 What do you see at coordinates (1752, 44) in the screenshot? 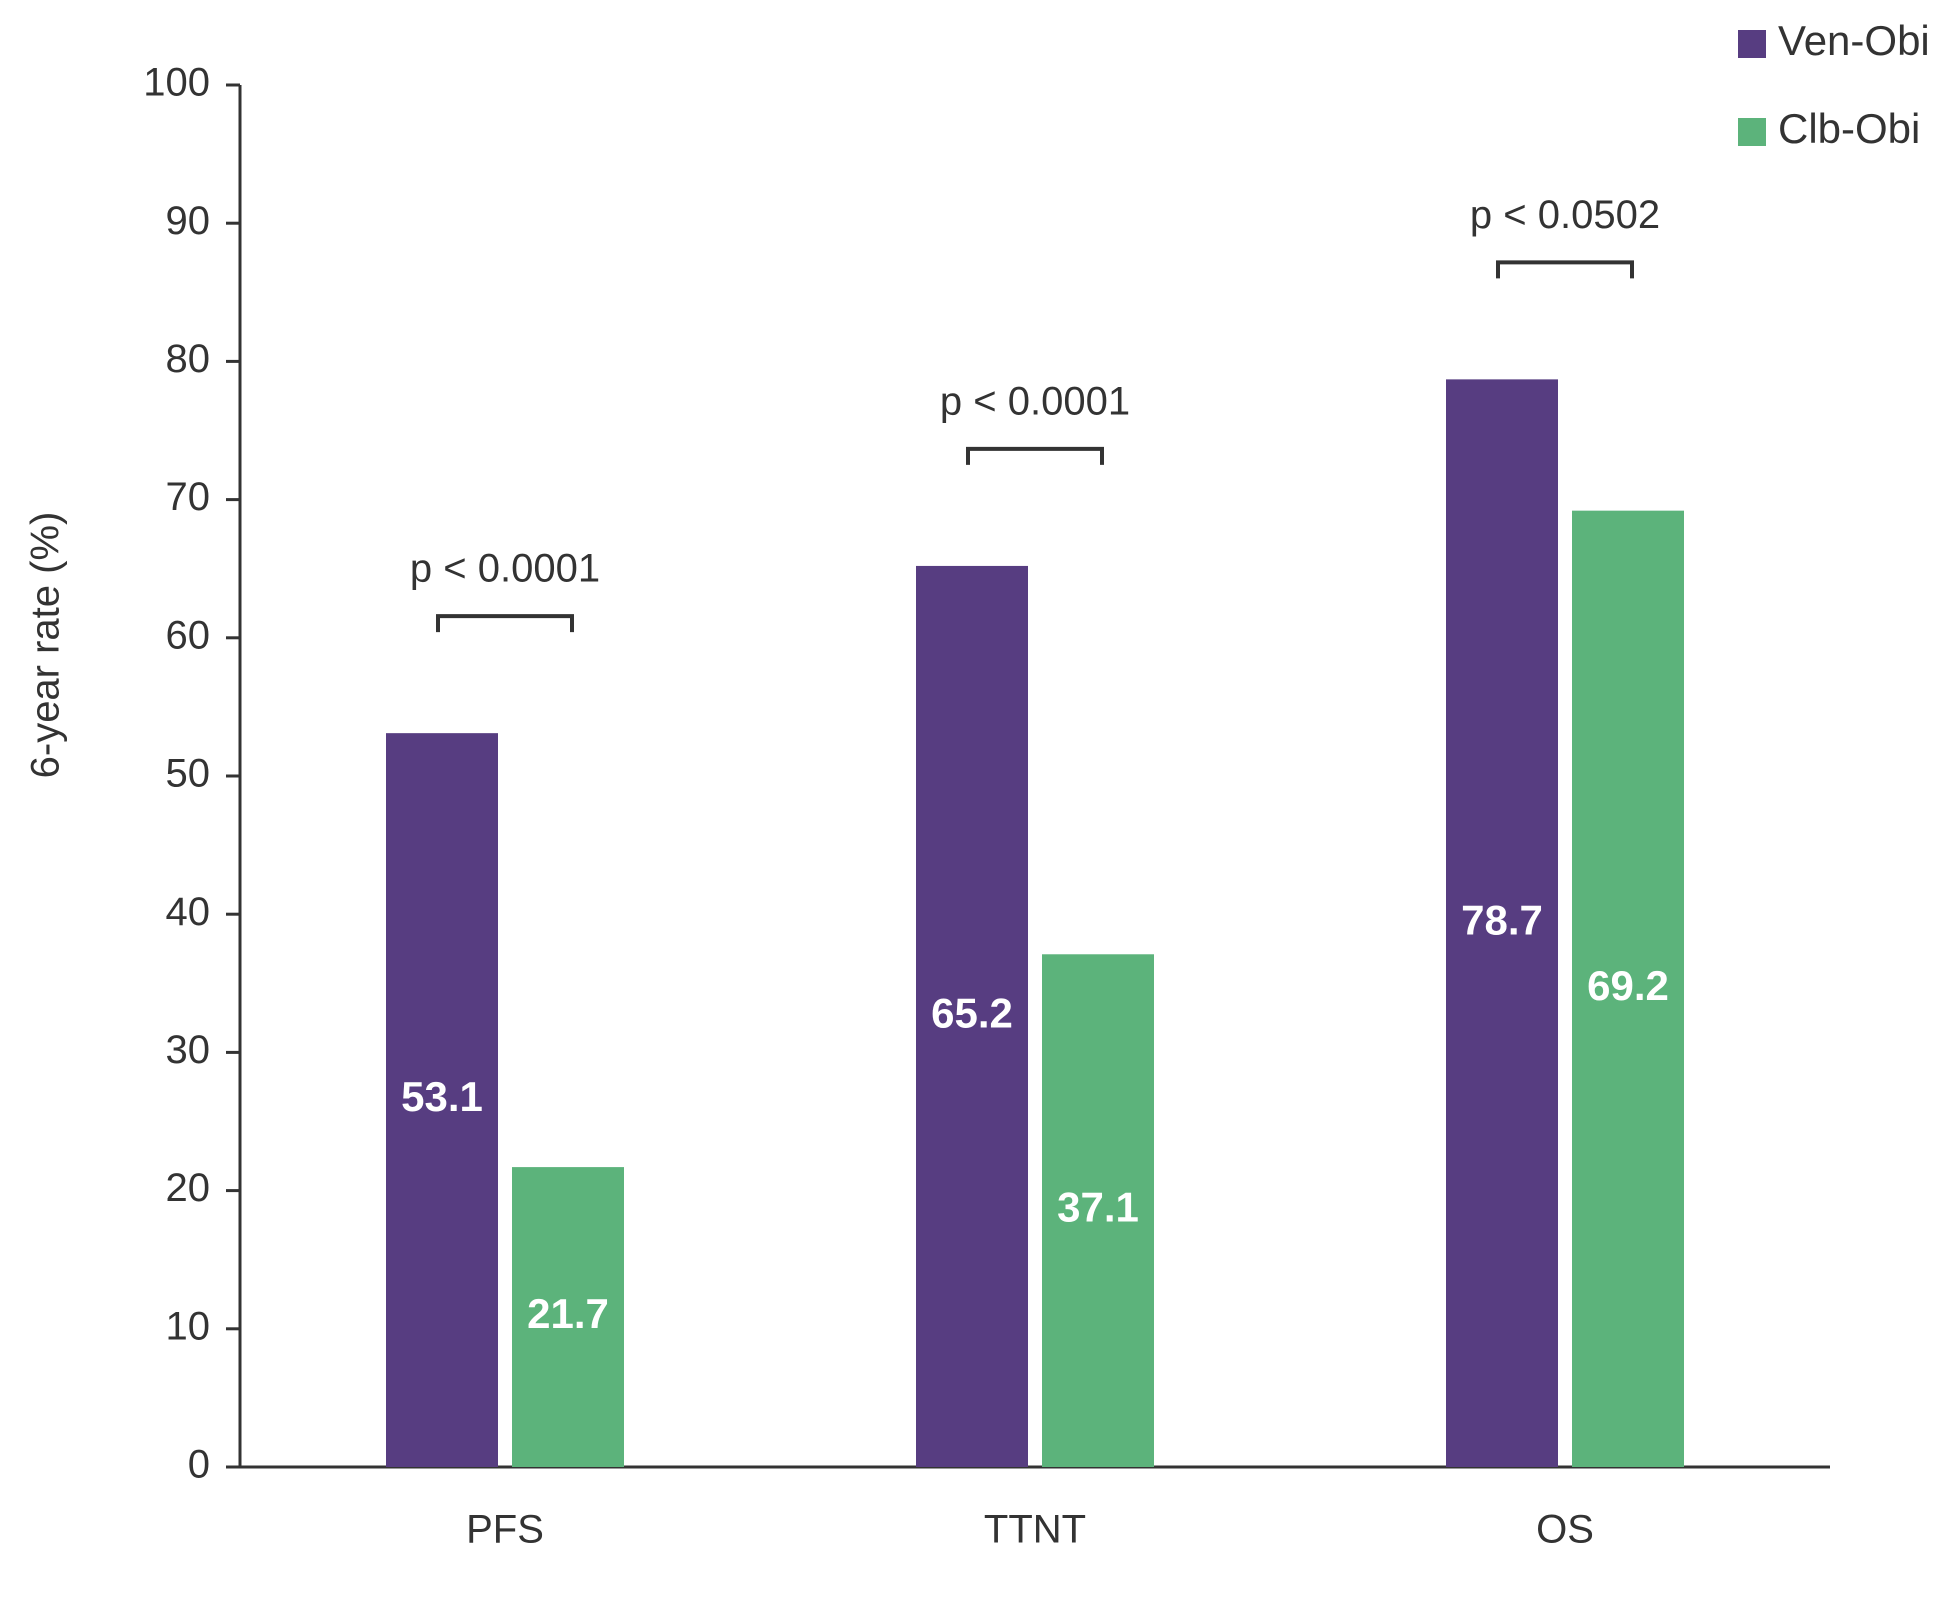
I see `legend-swatch-ven-obi` at bounding box center [1752, 44].